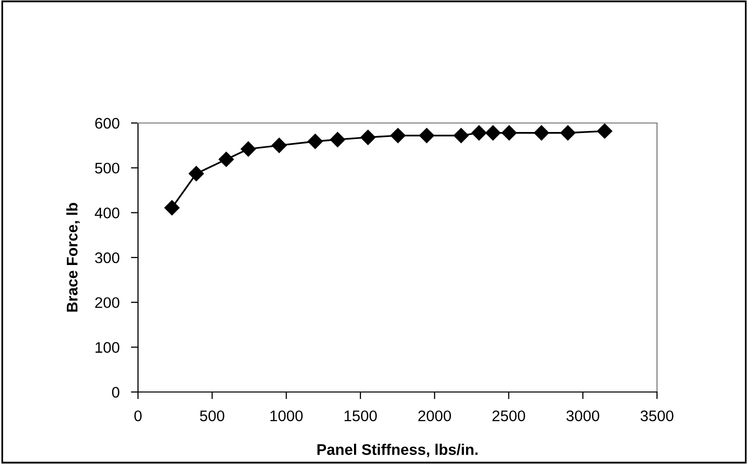 This screenshot has width=748, height=464. What do you see at coordinates (397, 451) in the screenshot?
I see `x-axis-title: Panel Stiffness, lbs/in.` at bounding box center [397, 451].